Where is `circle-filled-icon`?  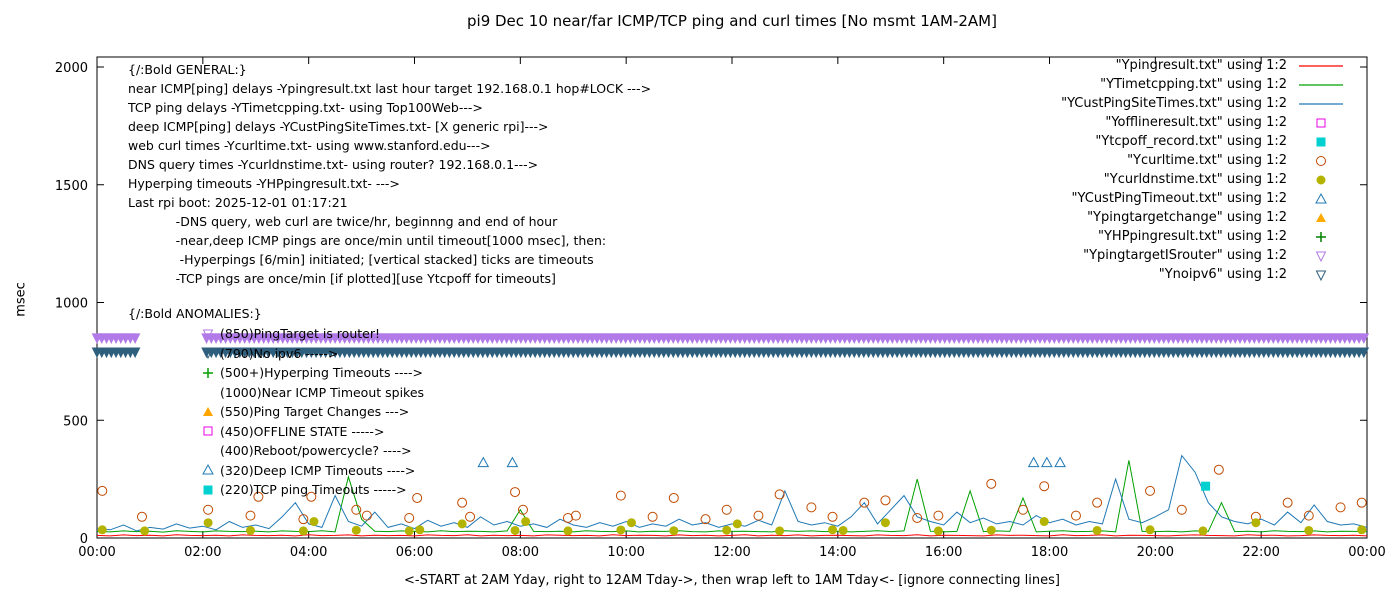 circle-filled-icon is located at coordinates (1321, 180).